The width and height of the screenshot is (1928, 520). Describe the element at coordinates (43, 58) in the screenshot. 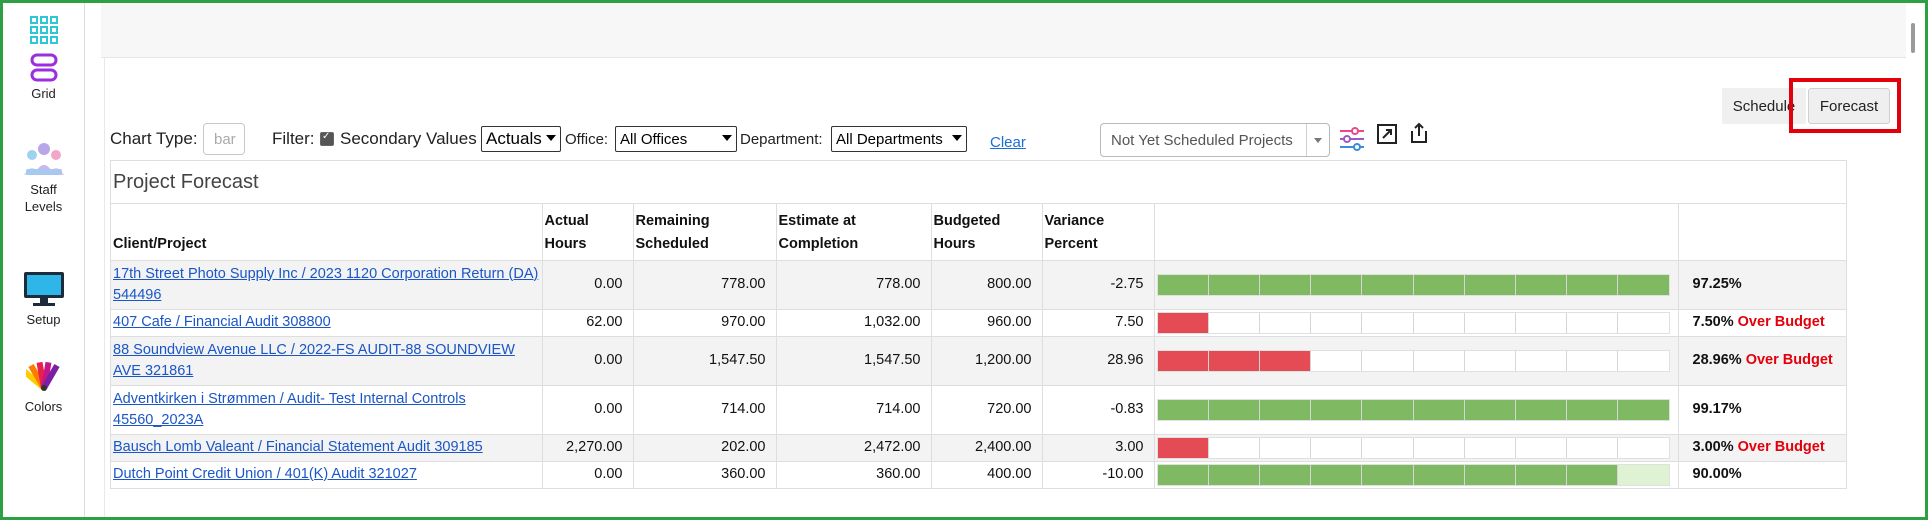

I see `sidebar-item-grid: Grid` at that location.